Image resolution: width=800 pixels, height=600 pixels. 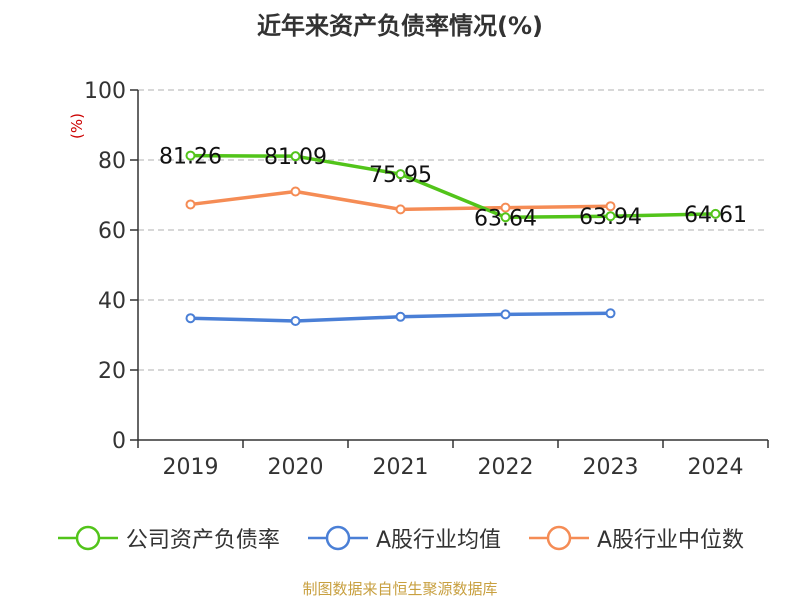 I want to click on x-tick-label: 2021, so click(x=401, y=467).